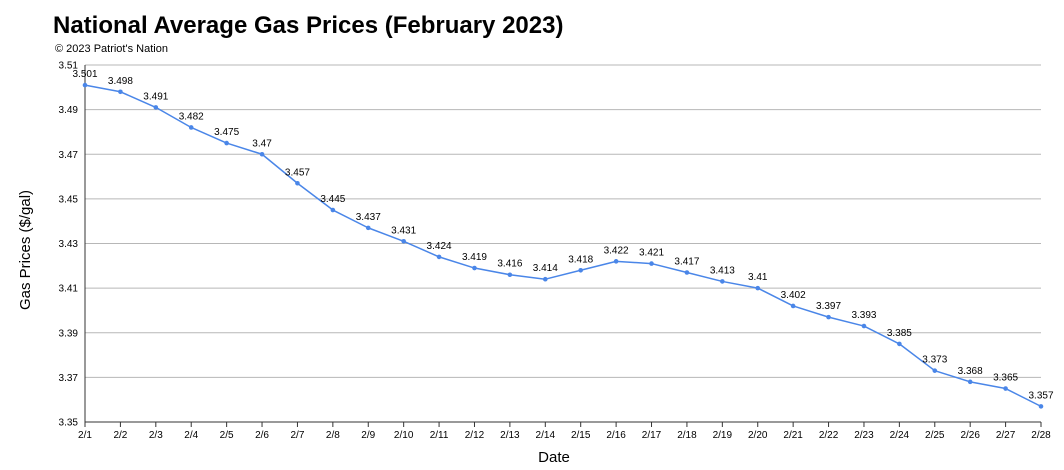  I want to click on y-tick-label: 3.43, so click(69, 244).